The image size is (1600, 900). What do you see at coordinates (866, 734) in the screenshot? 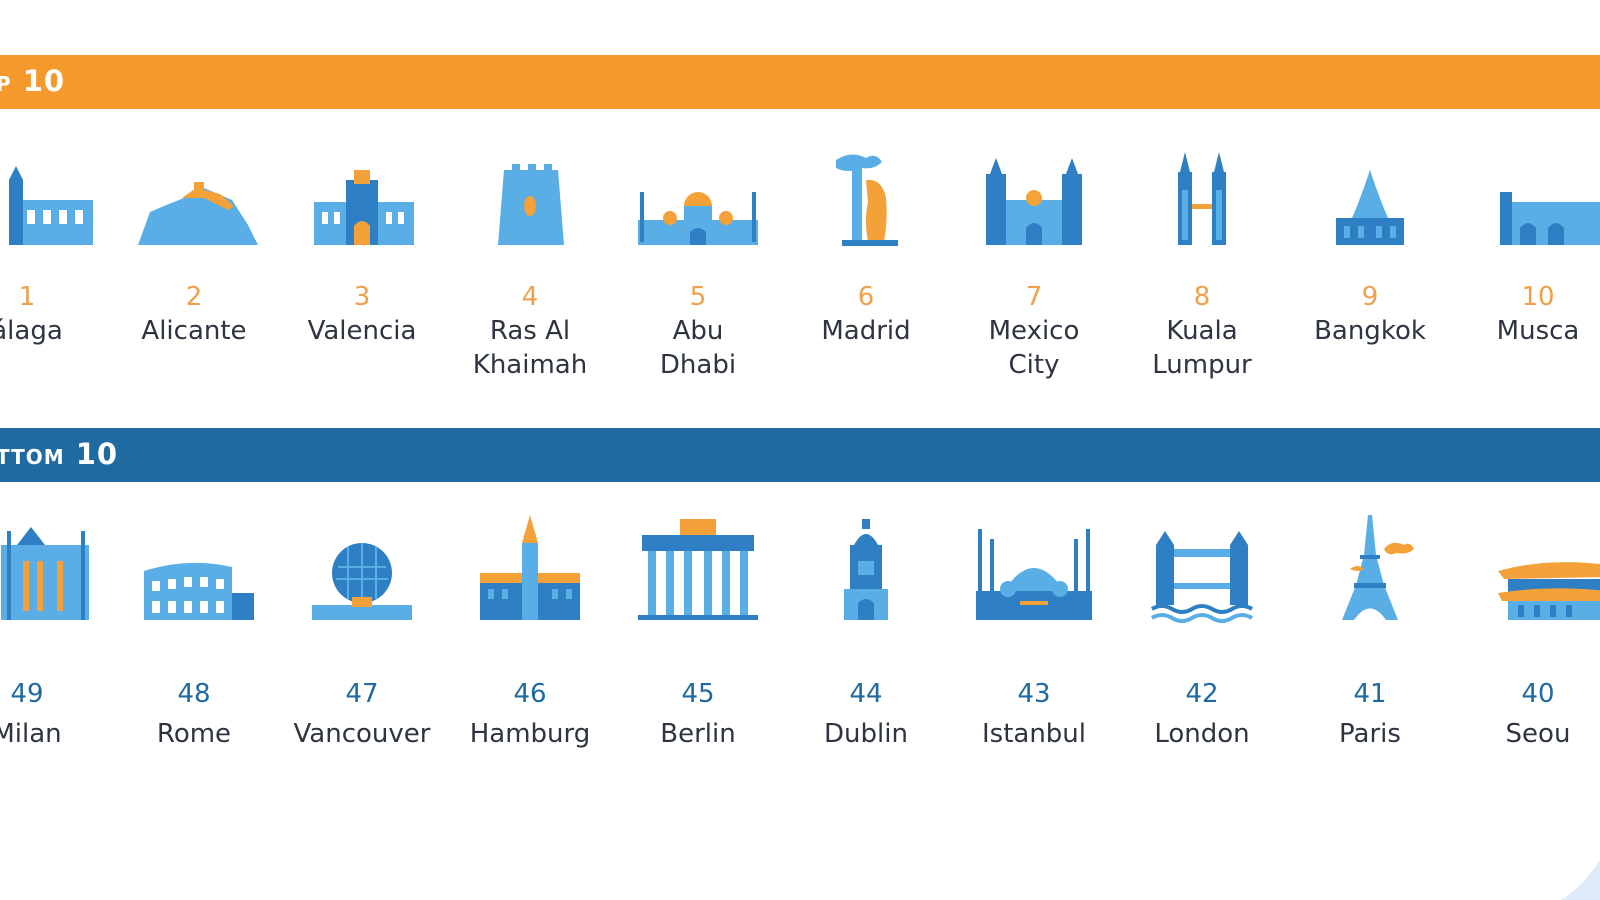
I see `city-name: Dublin` at bounding box center [866, 734].